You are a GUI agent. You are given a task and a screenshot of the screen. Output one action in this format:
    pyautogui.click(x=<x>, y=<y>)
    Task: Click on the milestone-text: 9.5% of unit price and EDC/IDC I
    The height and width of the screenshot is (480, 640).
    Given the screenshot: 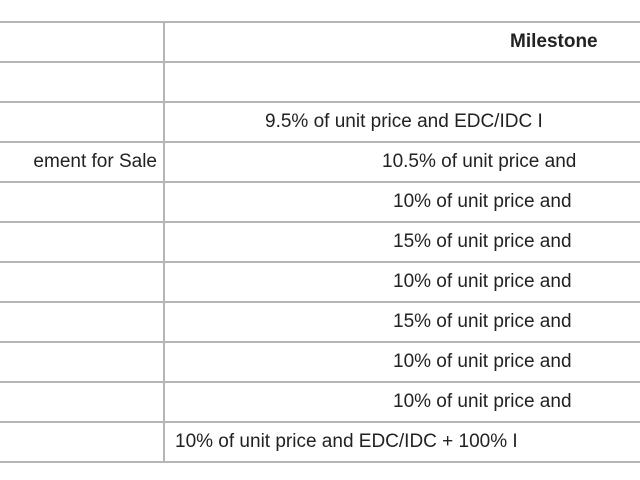 What is the action you would take?
    pyautogui.click(x=404, y=121)
    